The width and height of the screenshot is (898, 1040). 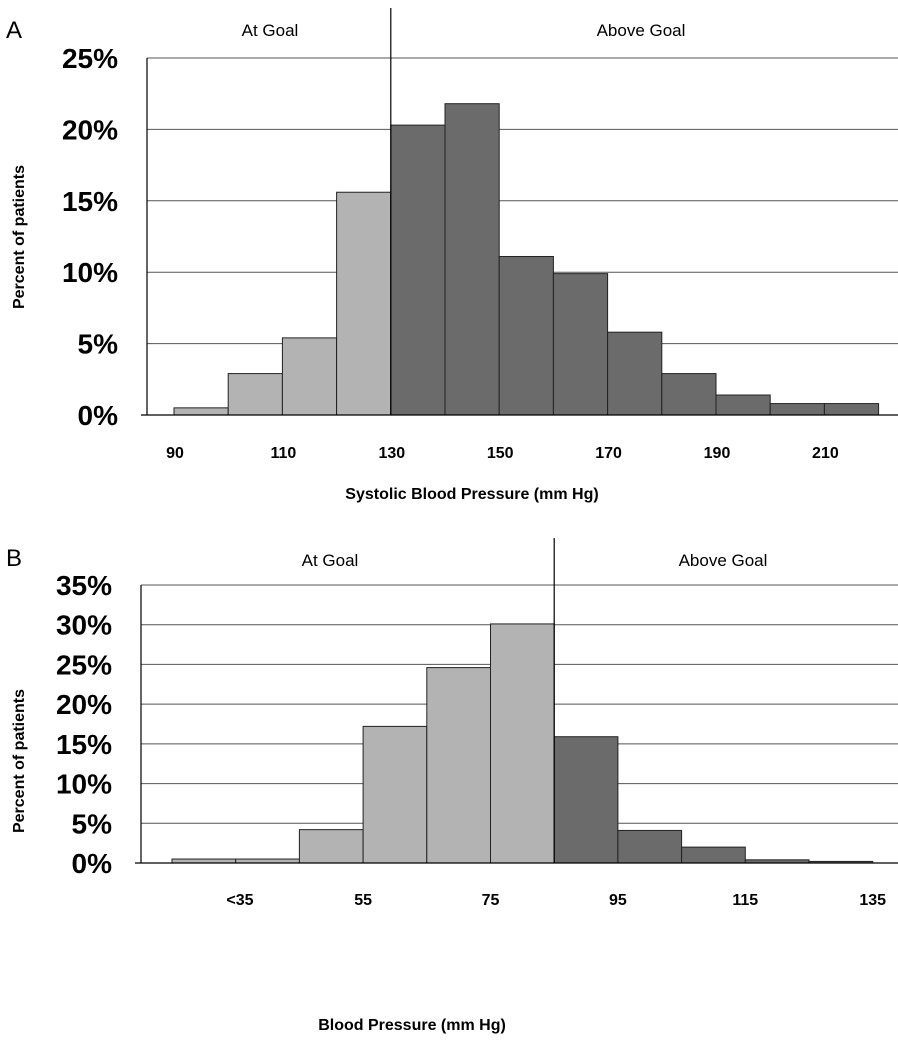 I want to click on panel-a-y-tick-label: 15%, so click(x=90, y=201).